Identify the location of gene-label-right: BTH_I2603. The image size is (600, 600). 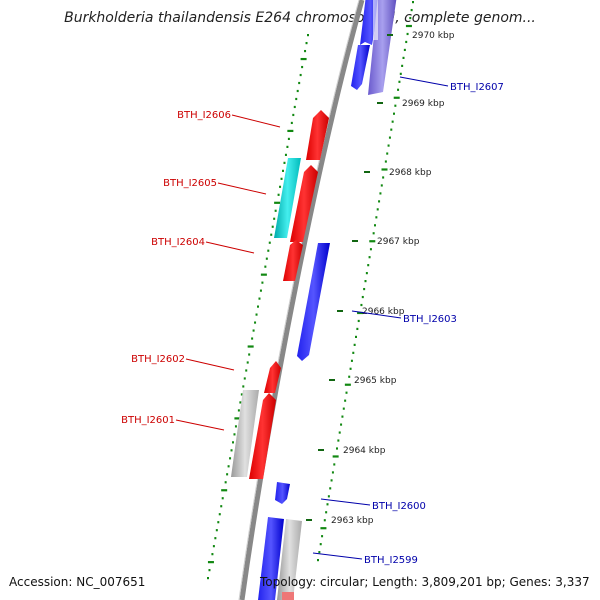
(430, 319).